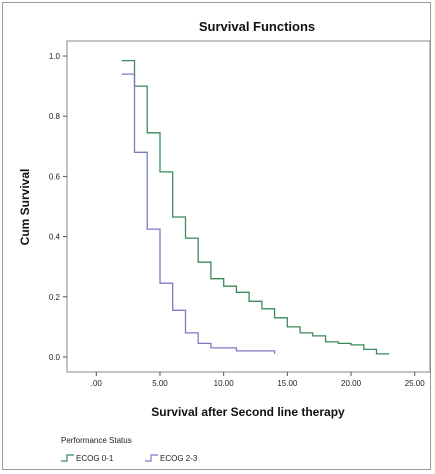 The width and height of the screenshot is (435, 474). I want to click on y-tick-label: 0.6, so click(55, 176).